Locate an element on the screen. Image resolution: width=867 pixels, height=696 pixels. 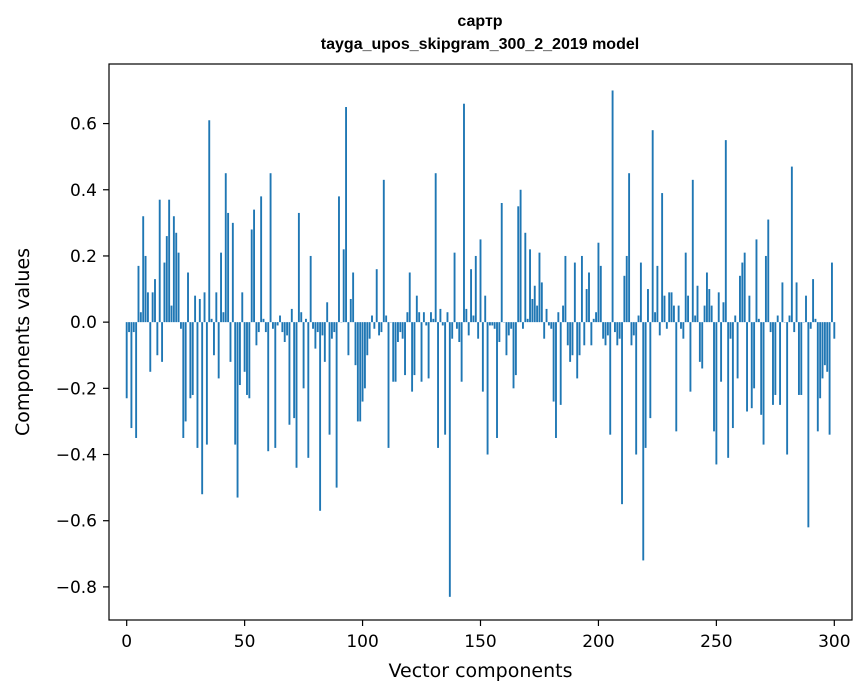
y-tick-label: 0.6 is located at coordinates (83, 125).